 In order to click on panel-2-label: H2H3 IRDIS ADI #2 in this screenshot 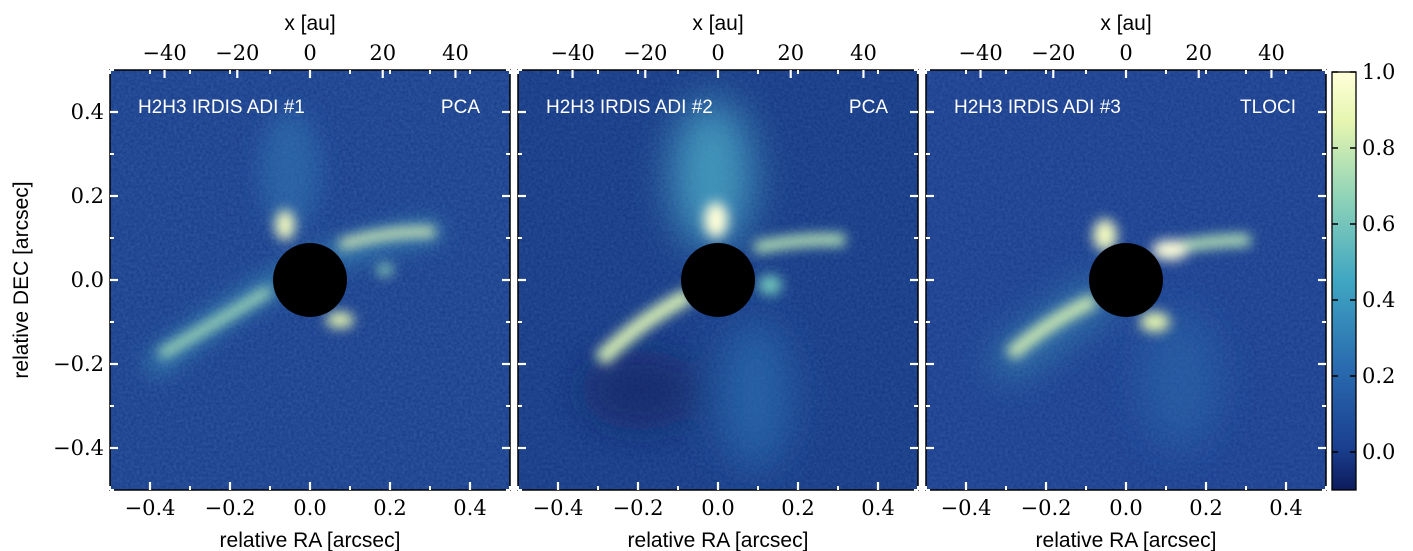, I will do `click(629, 107)`.